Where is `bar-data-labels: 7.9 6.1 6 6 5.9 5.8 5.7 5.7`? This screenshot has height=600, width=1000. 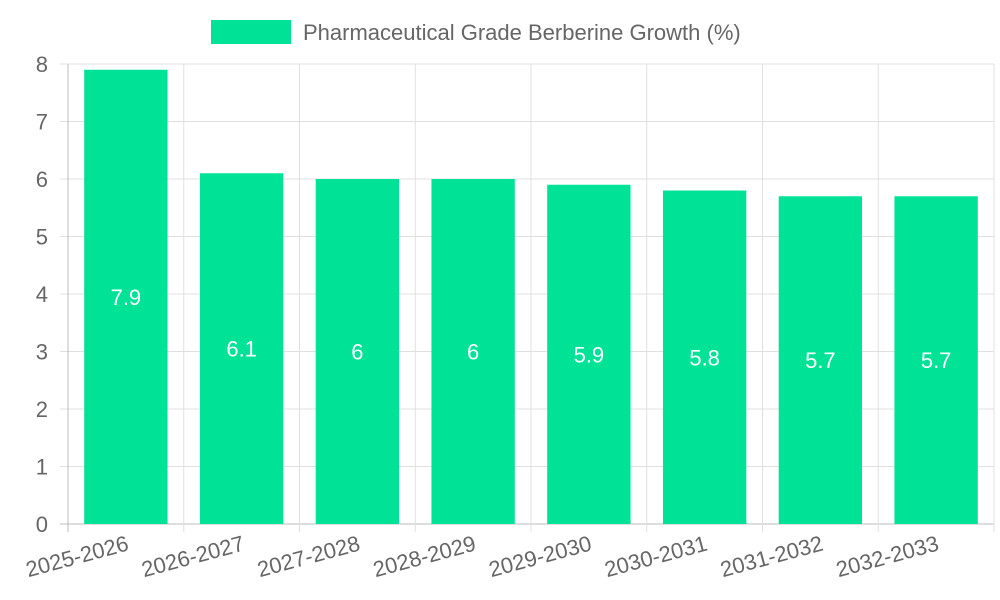
bar-data-labels: 7.9 6.1 6 6 5.9 5.8 5.7 5.7 is located at coordinates (531, 329).